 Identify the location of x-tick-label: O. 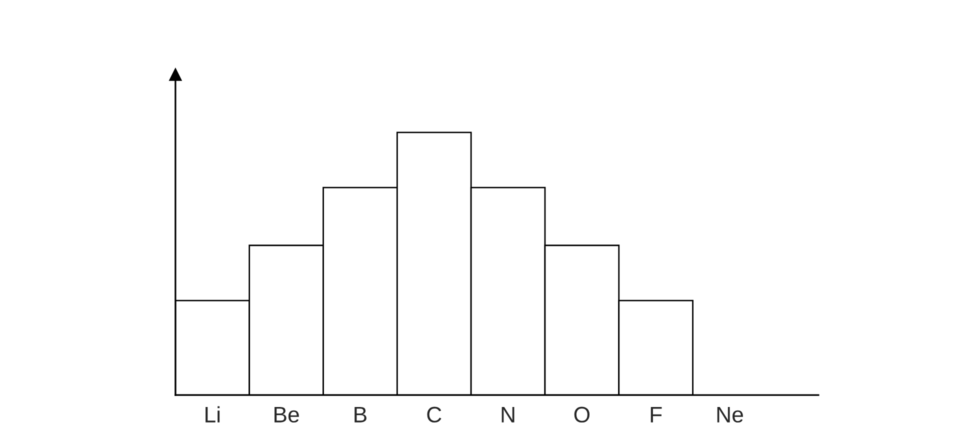
(582, 414).